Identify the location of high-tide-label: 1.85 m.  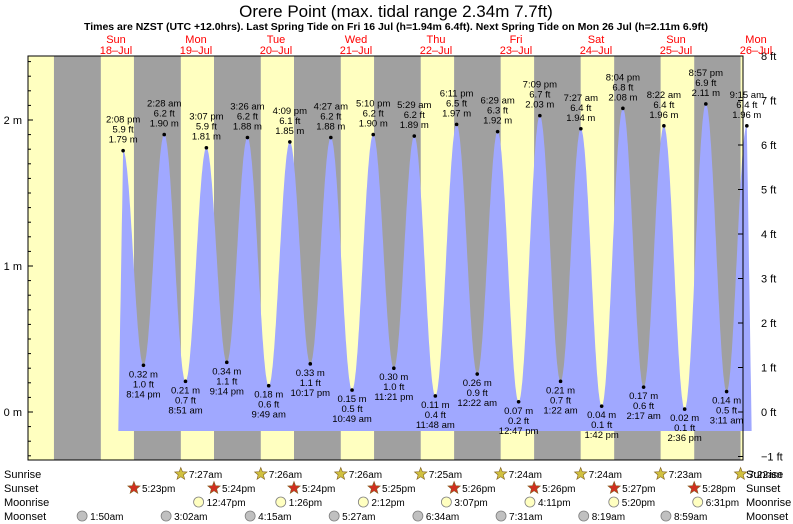
(289, 131).